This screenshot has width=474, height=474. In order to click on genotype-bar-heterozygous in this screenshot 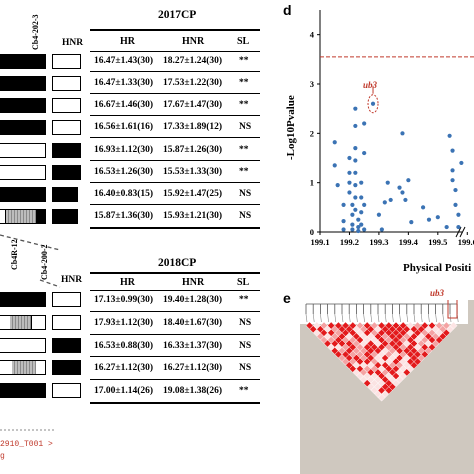, I will do `click(21, 216)`.